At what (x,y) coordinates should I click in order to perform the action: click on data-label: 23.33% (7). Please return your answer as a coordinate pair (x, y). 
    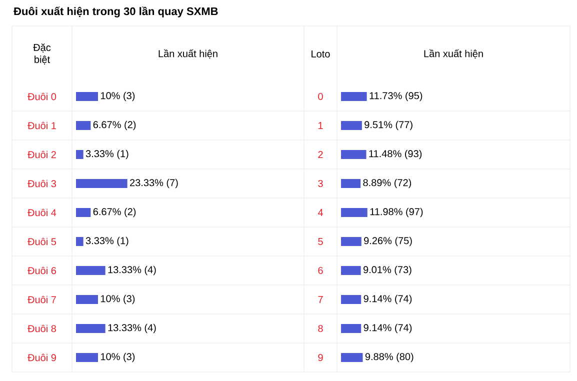
    Looking at the image, I should click on (154, 183).